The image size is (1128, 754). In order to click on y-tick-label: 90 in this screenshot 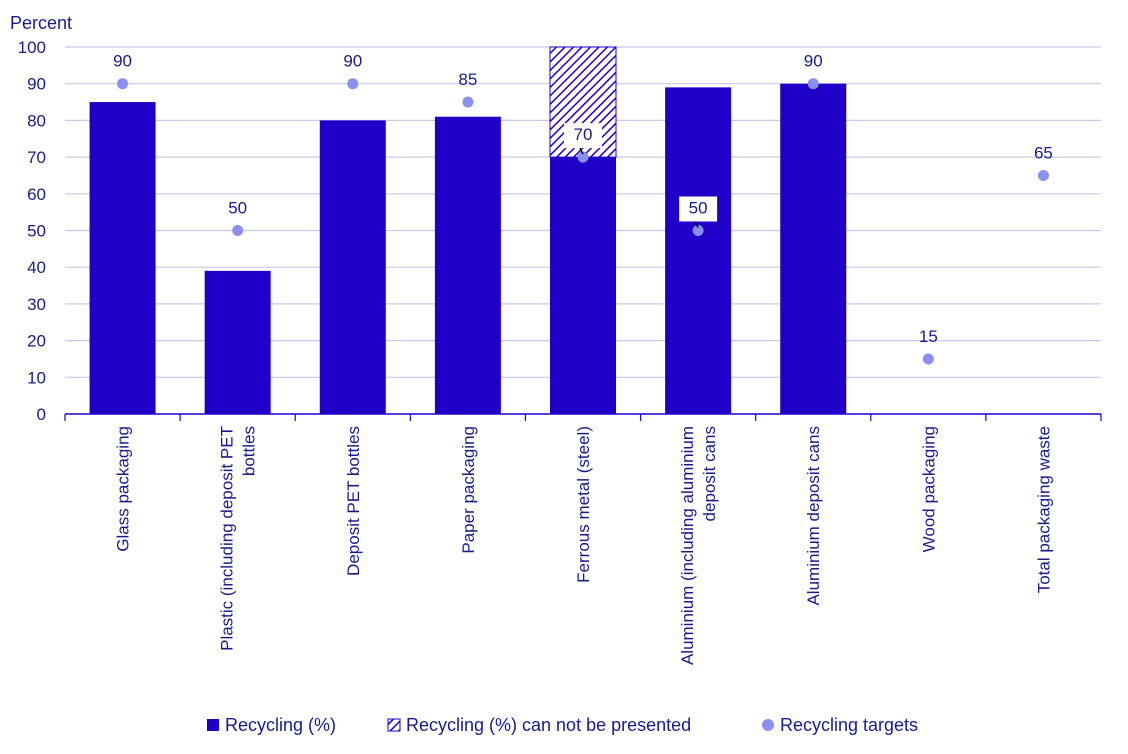, I will do `click(36, 84)`.